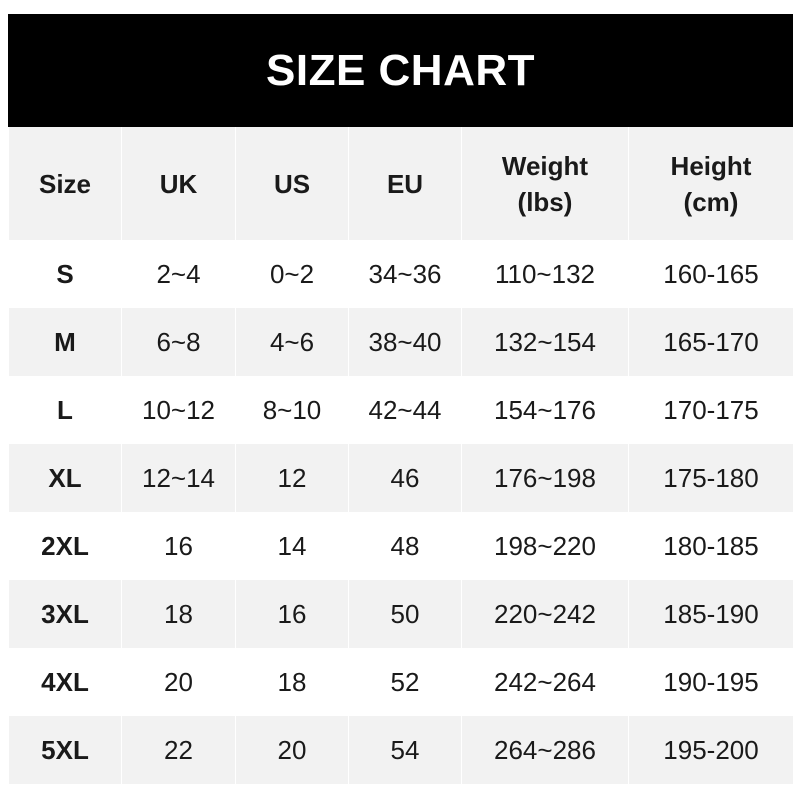 Image resolution: width=800 pixels, height=800 pixels. What do you see at coordinates (545, 342) in the screenshot?
I see `table-cell: 132~154` at bounding box center [545, 342].